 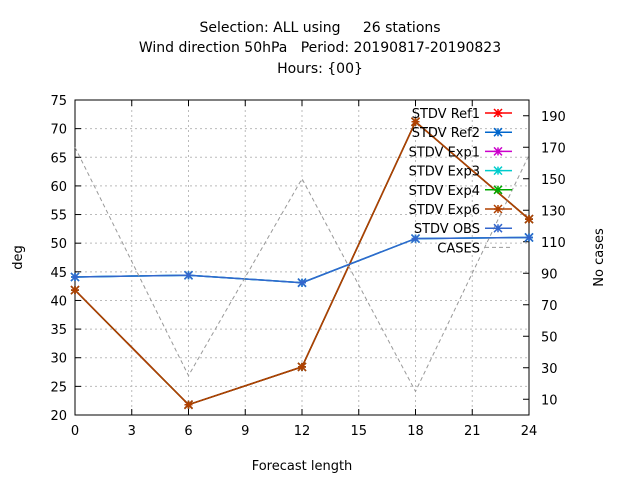 What do you see at coordinates (549, 337) in the screenshot?
I see `y2-tick-label: 50` at bounding box center [549, 337].